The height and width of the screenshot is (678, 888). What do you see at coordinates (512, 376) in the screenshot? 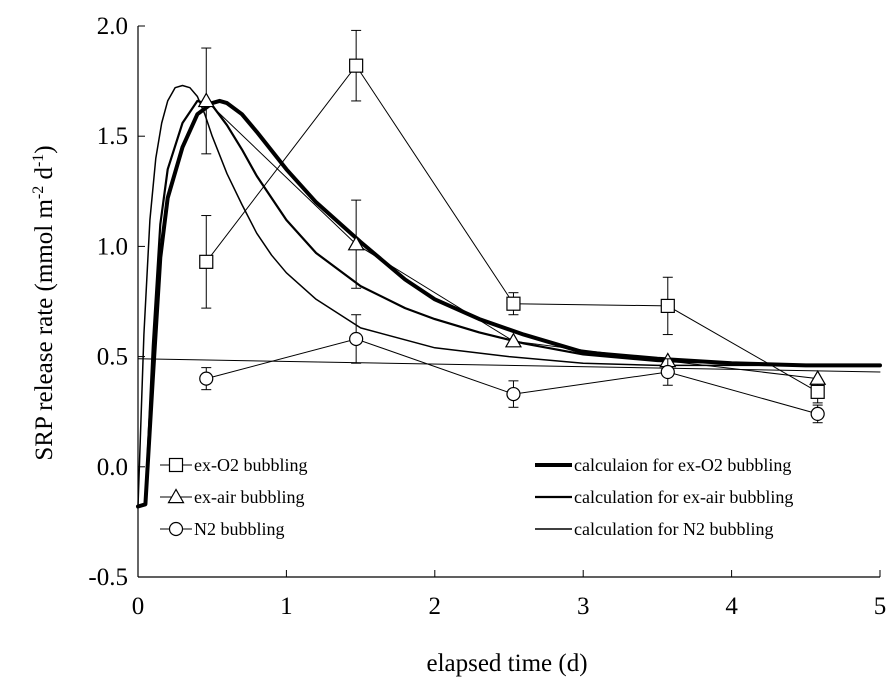
I see `series-line-measured` at bounding box center [512, 376].